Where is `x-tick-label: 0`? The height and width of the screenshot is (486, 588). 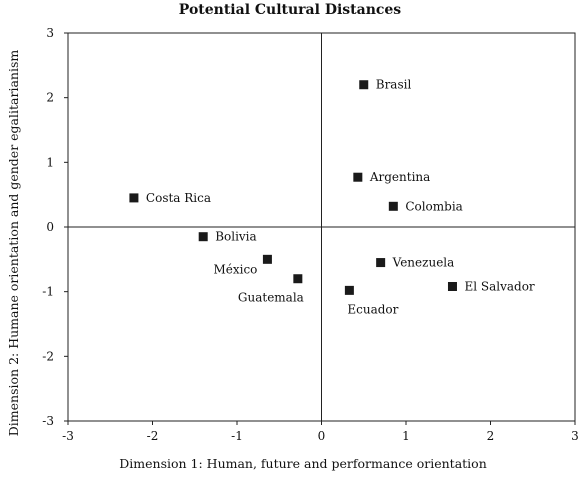
x-tick-label: 0 is located at coordinates (322, 436).